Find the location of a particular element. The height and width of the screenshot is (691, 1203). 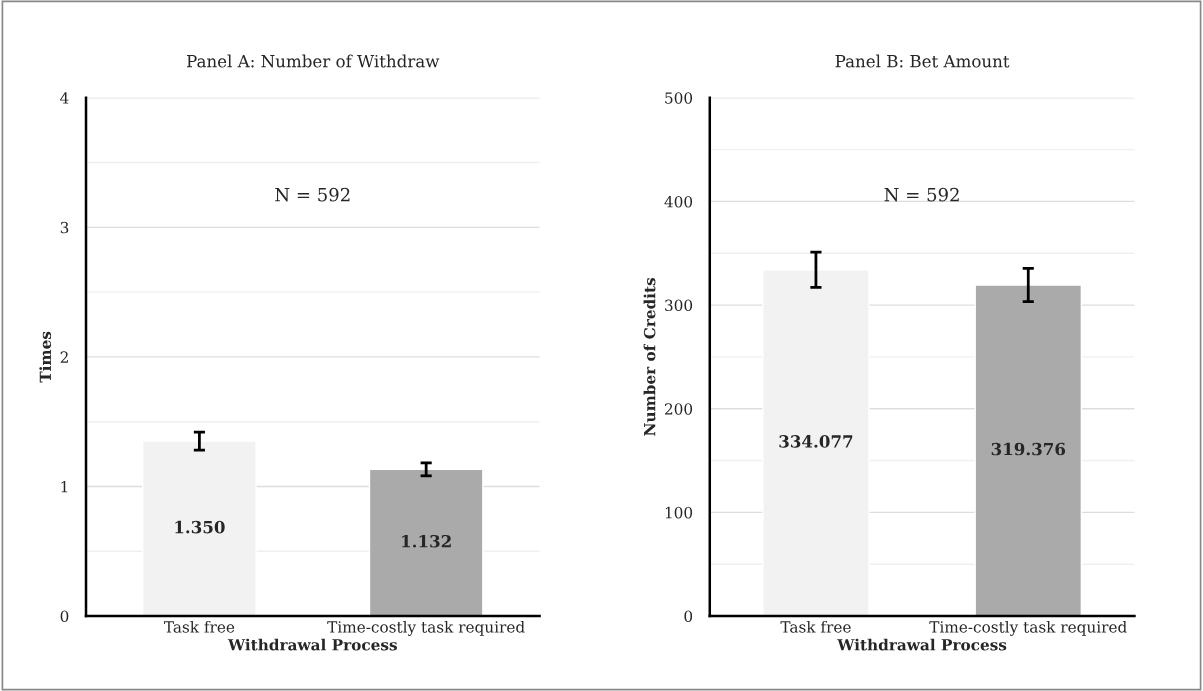

y-tick-label: 300 is located at coordinates (679, 305).